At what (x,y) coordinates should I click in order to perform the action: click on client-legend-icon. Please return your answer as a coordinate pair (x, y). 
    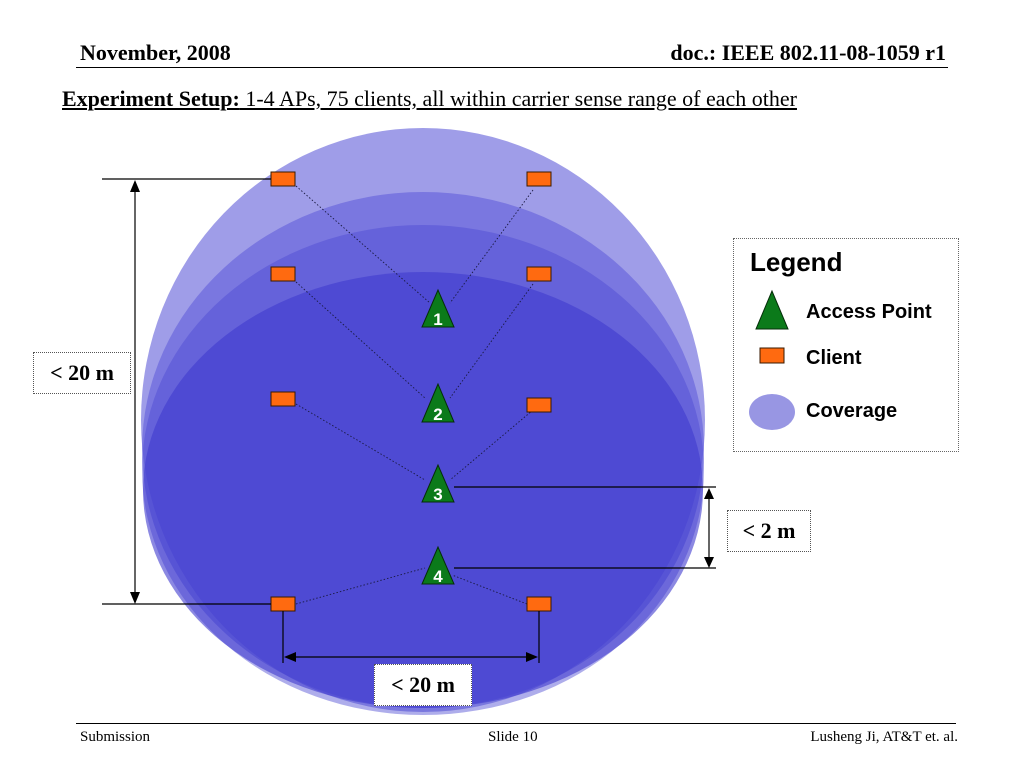
    Looking at the image, I should click on (772, 355).